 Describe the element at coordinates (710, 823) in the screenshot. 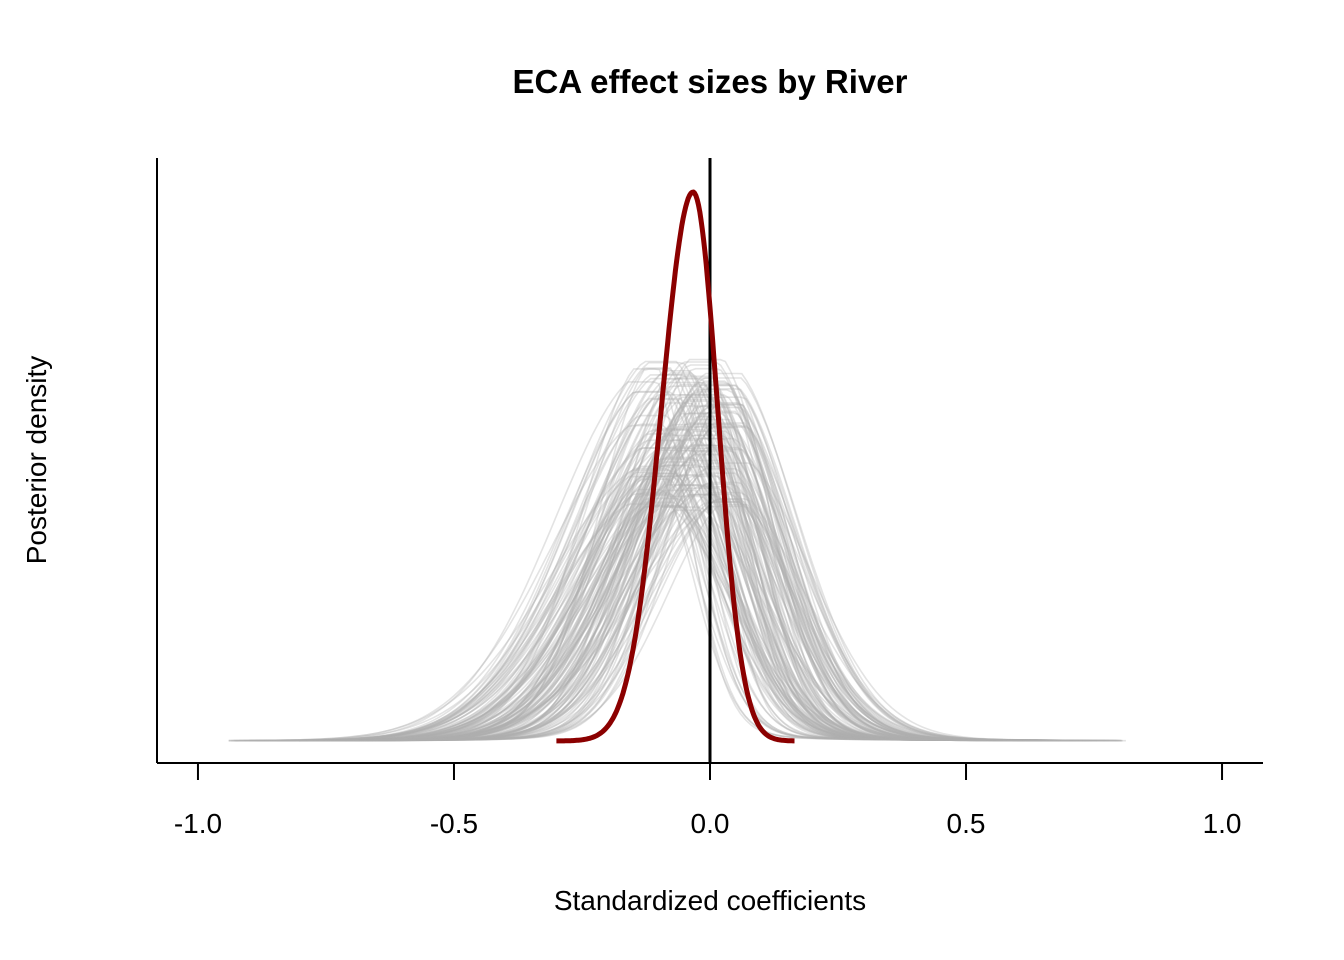

I see `x-tick-label: 0.0` at that location.